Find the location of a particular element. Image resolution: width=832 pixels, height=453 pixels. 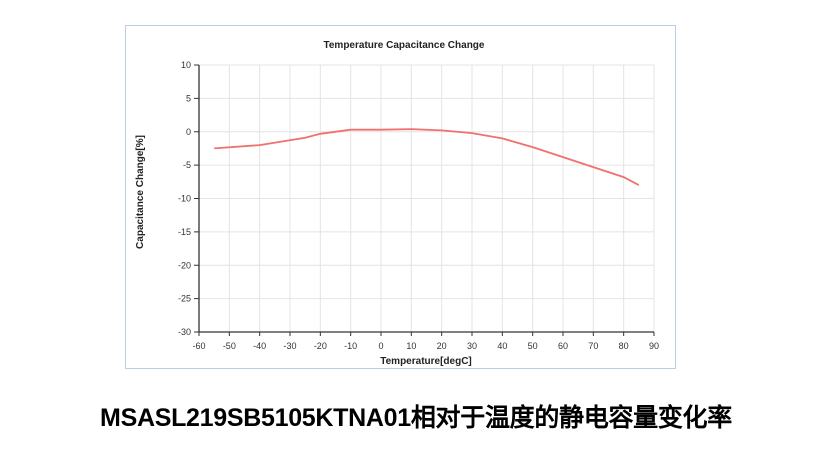

caption: MSASL219SB5105KTNA01相对于温度的静电容量变化率 is located at coordinates (416, 418).